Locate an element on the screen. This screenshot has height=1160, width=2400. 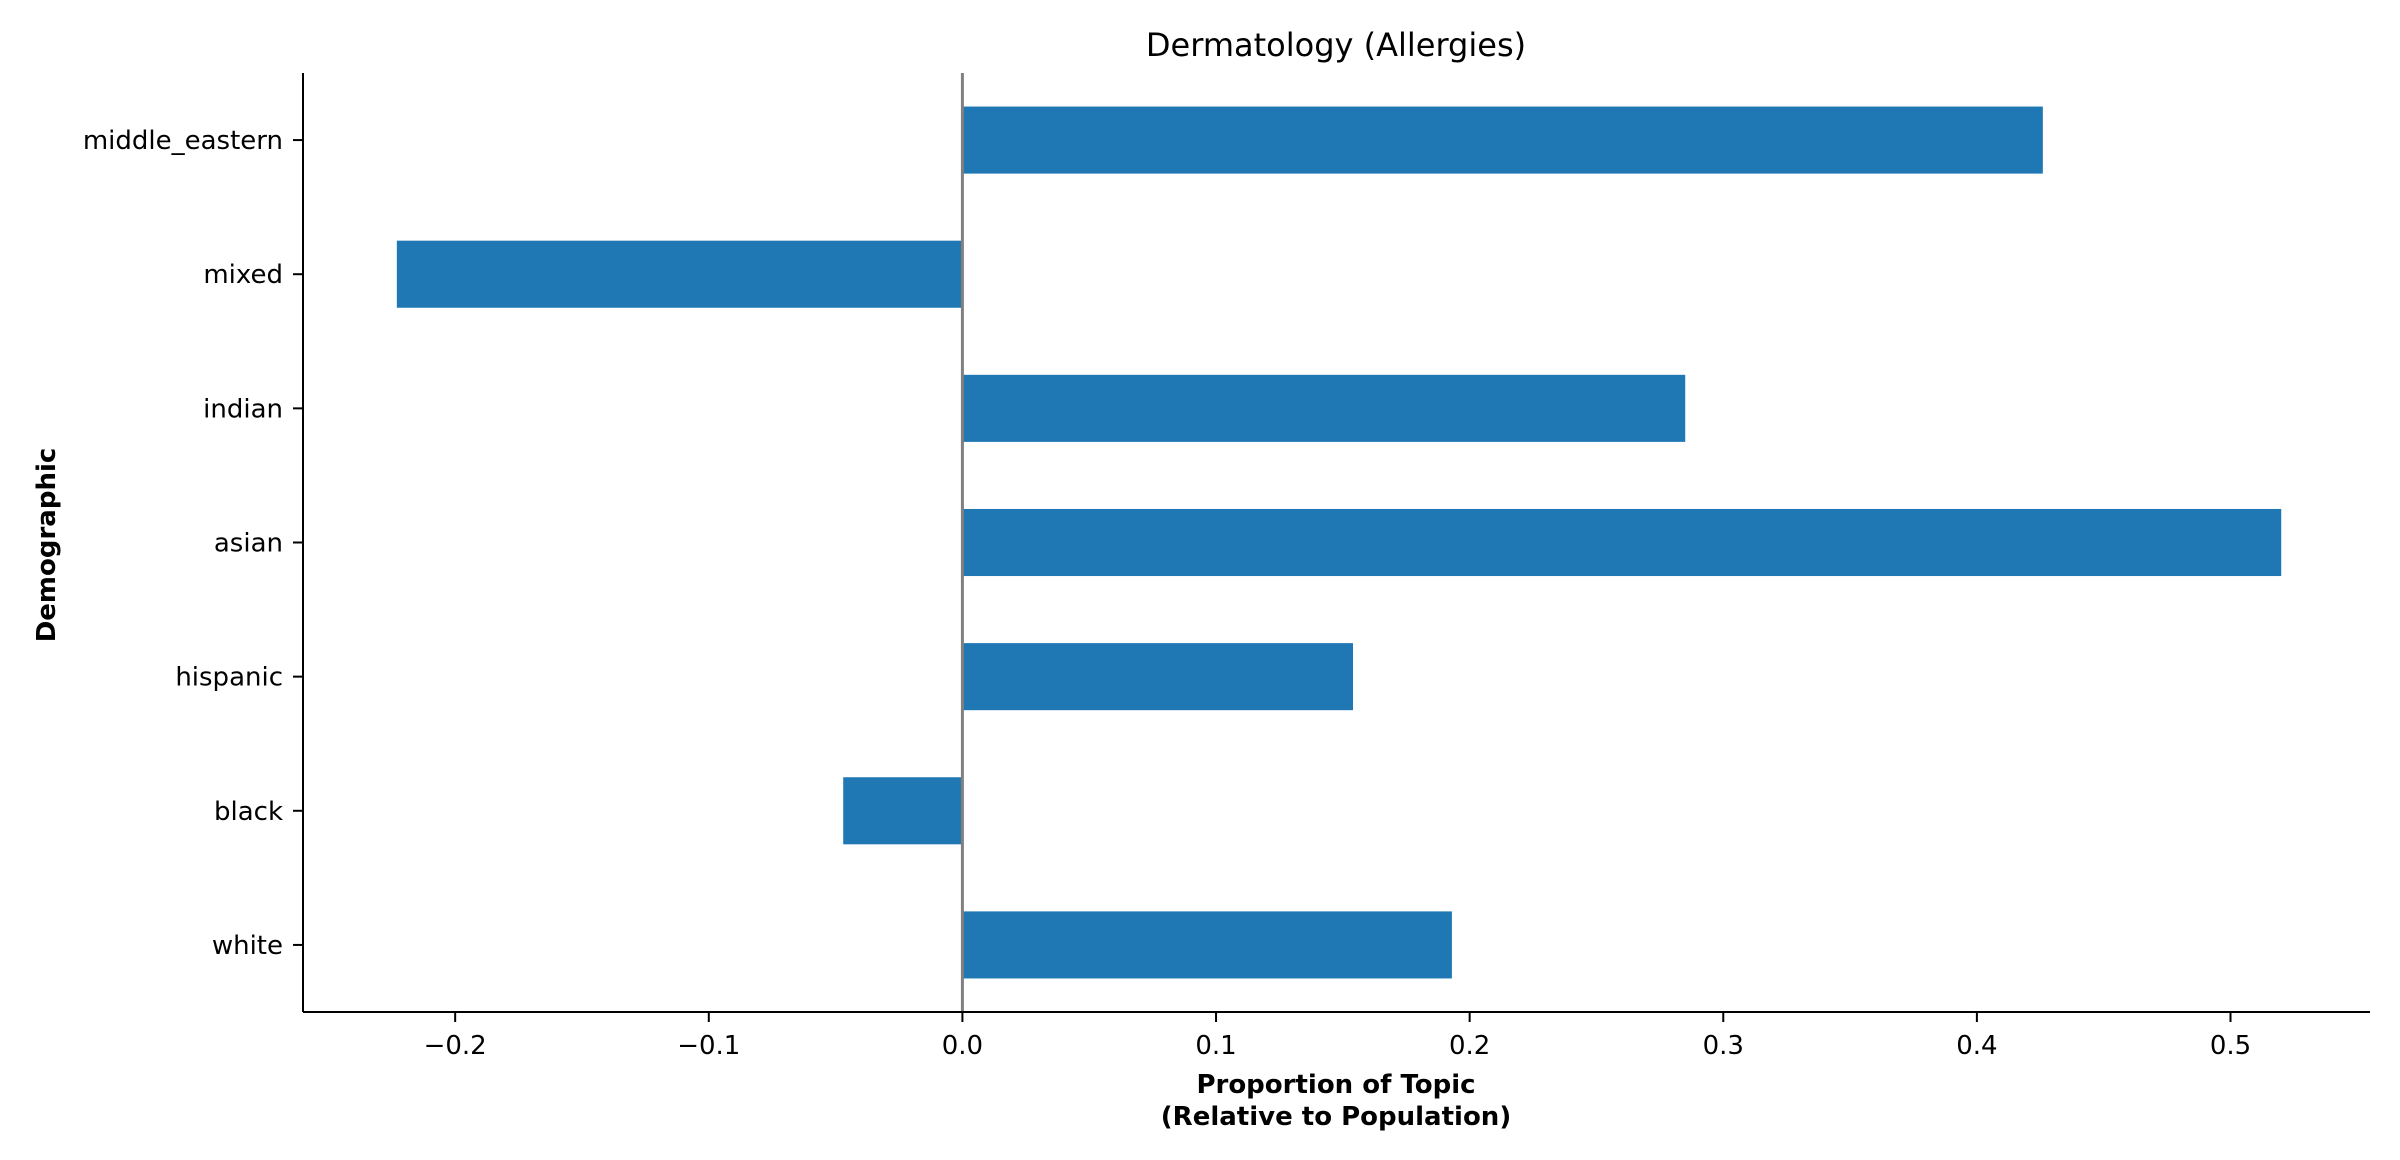
y-tick-label: middle_eastern is located at coordinates (183, 141).